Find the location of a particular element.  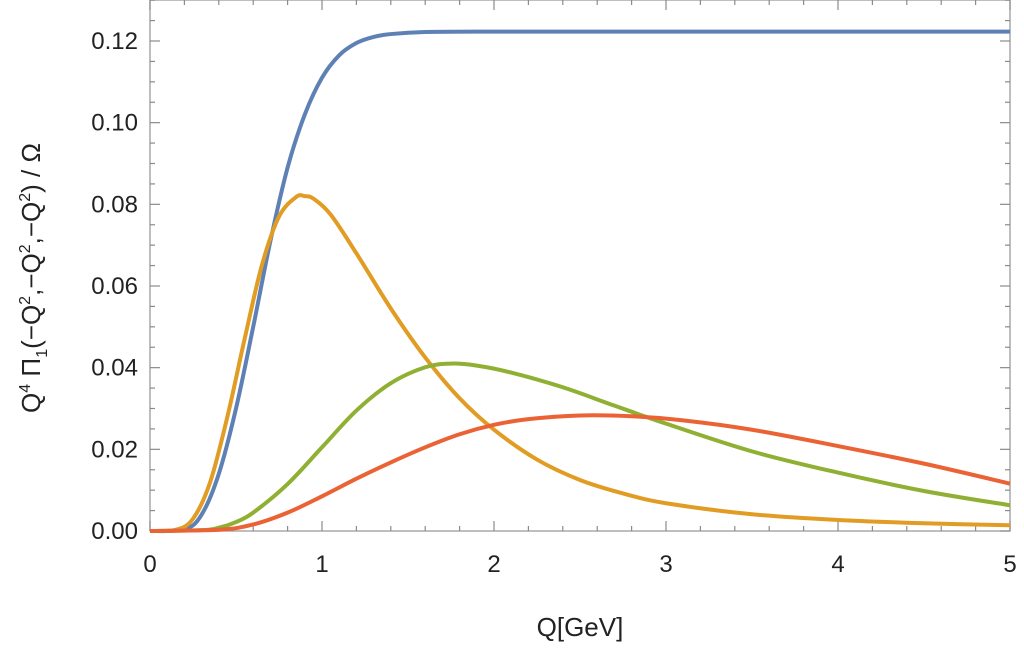

x-axis-title: Q[GeV] is located at coordinates (580, 627).